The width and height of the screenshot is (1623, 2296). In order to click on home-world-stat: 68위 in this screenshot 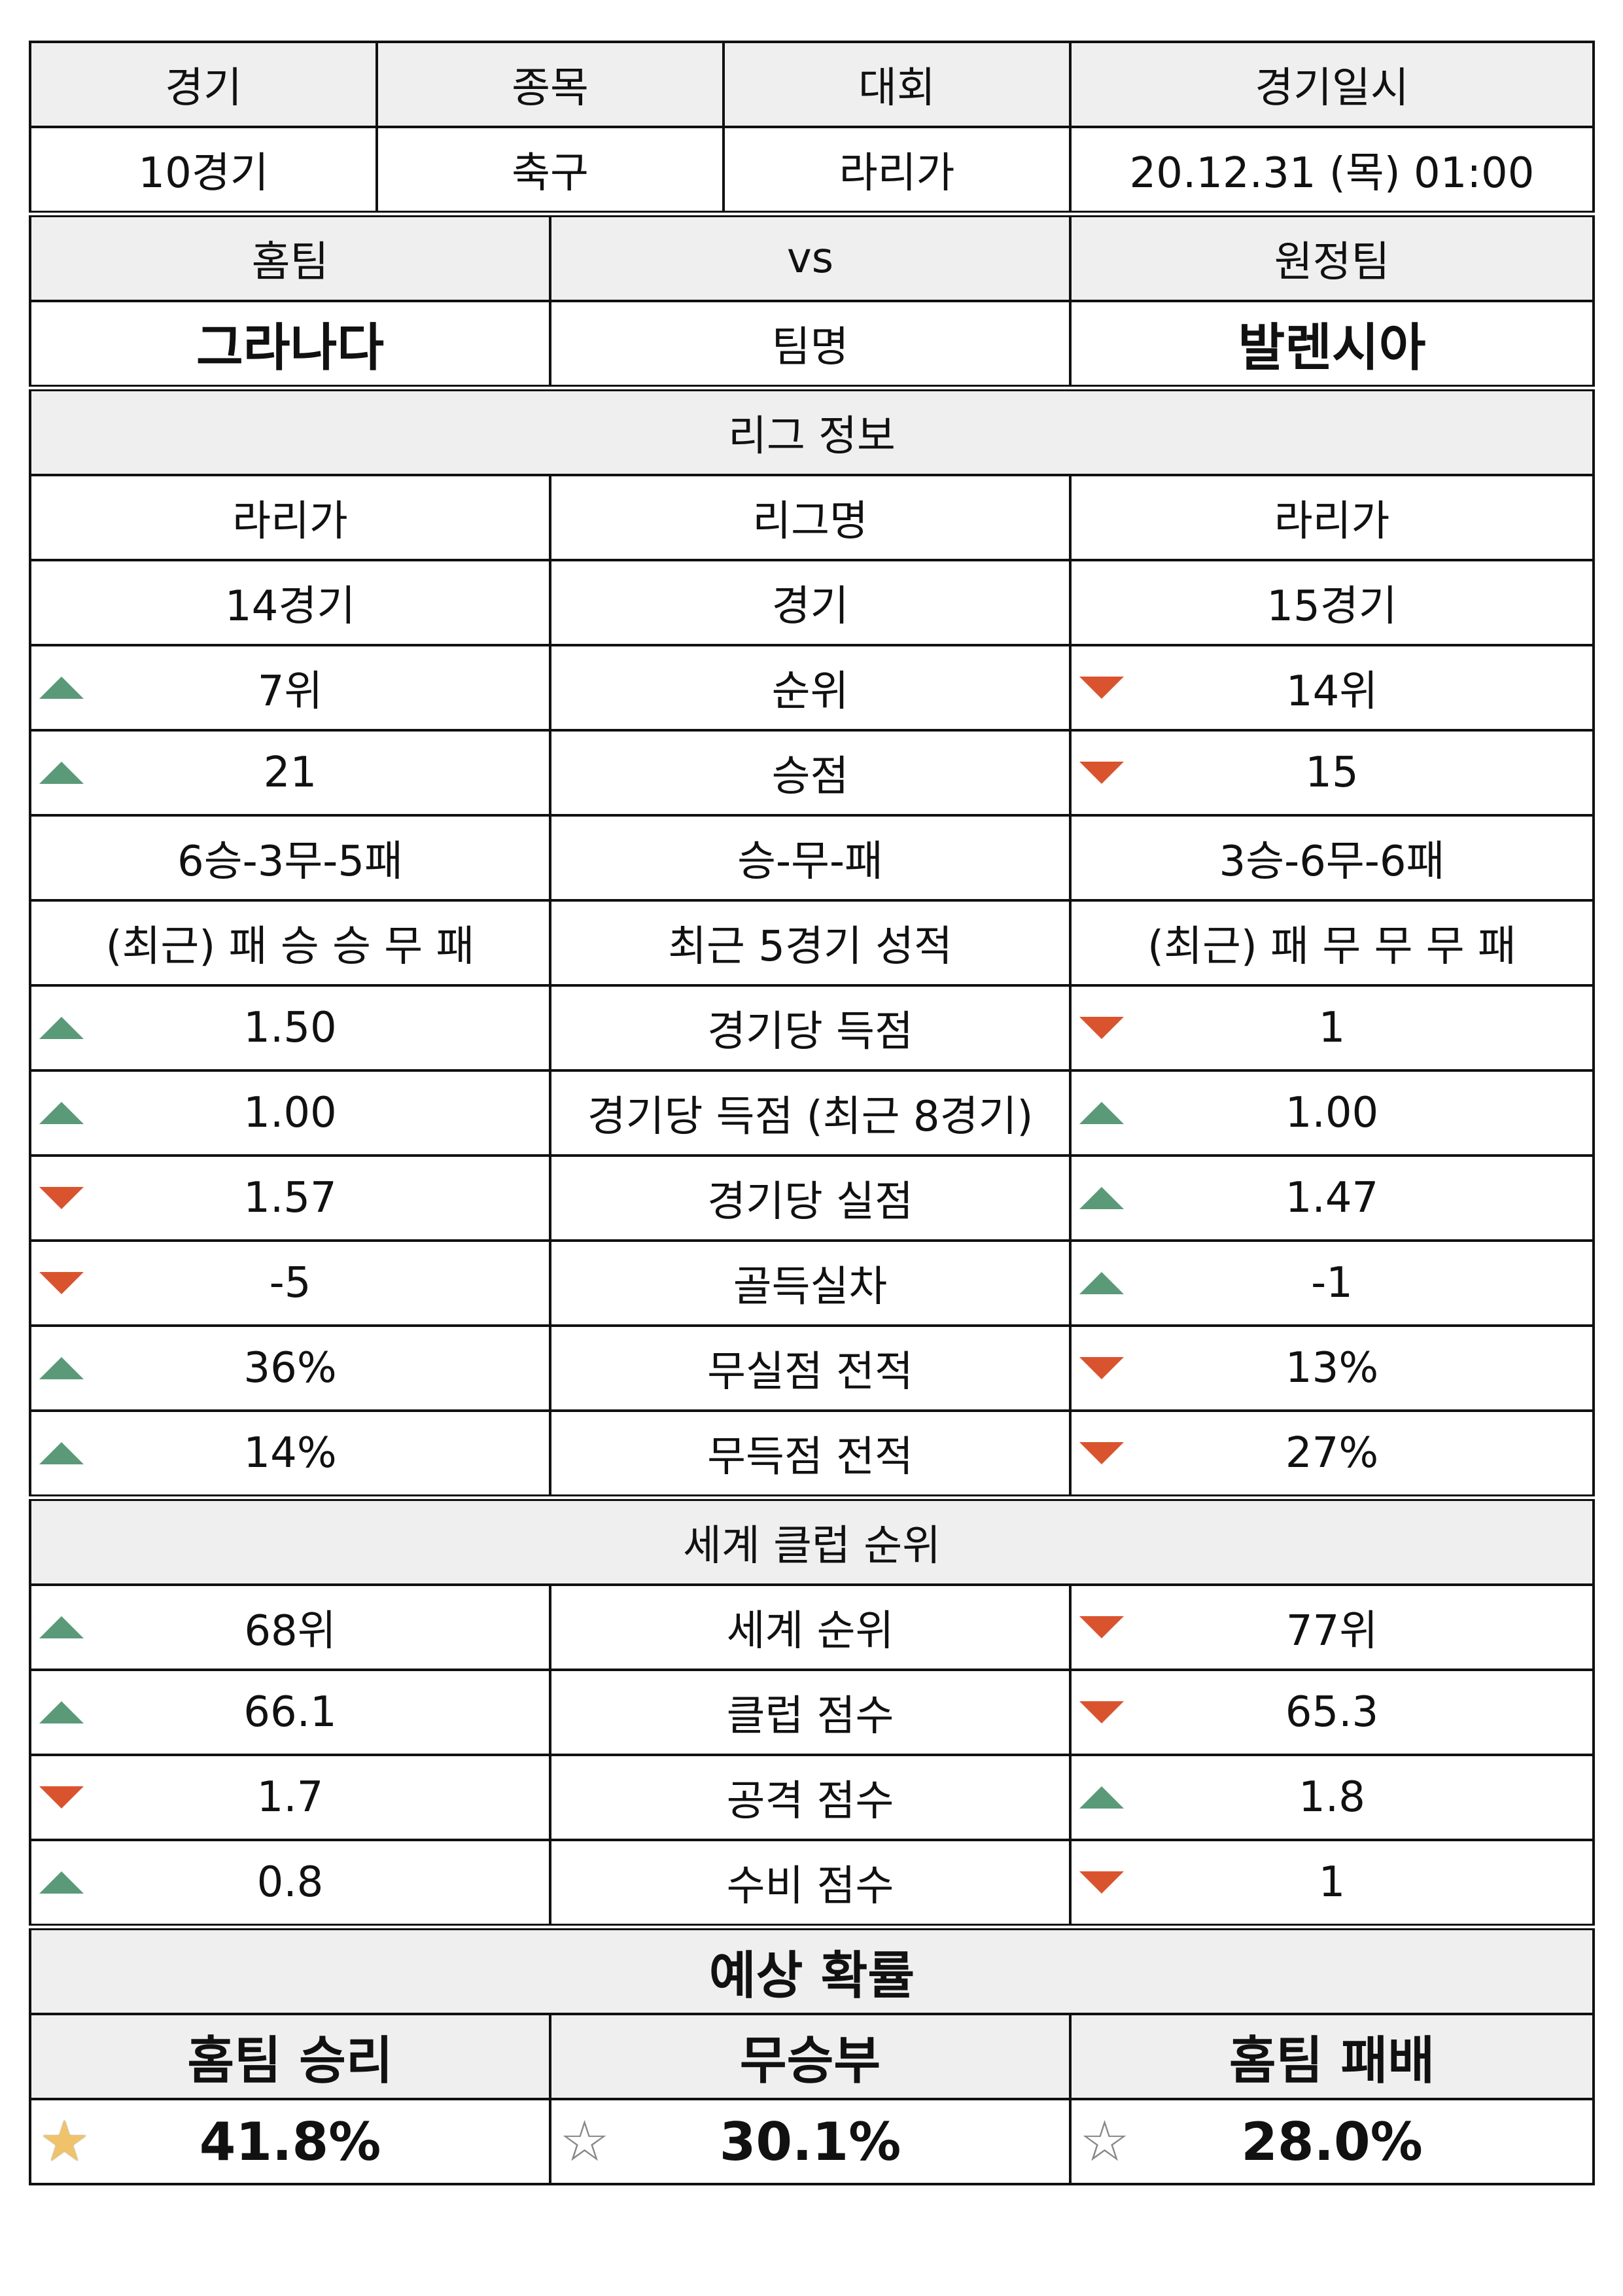, I will do `click(290, 1627)`.